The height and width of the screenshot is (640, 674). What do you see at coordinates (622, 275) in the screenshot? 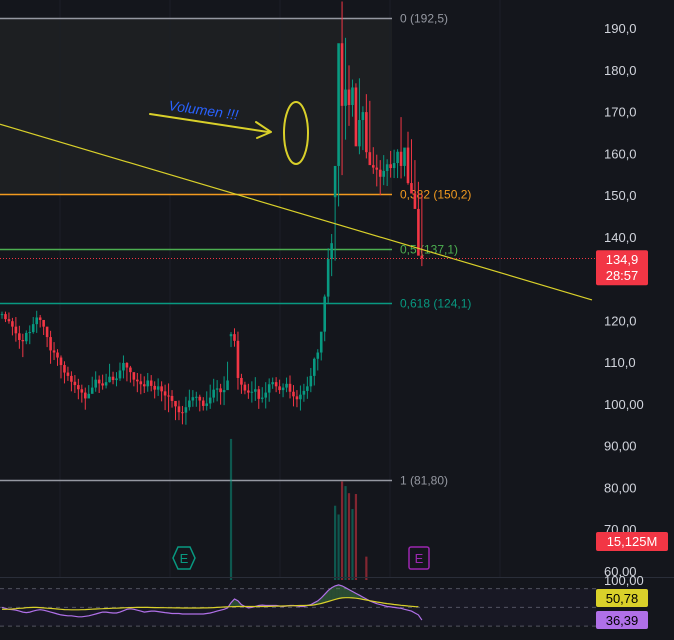
I see `current-price-badge-text: 28:57` at bounding box center [622, 275].